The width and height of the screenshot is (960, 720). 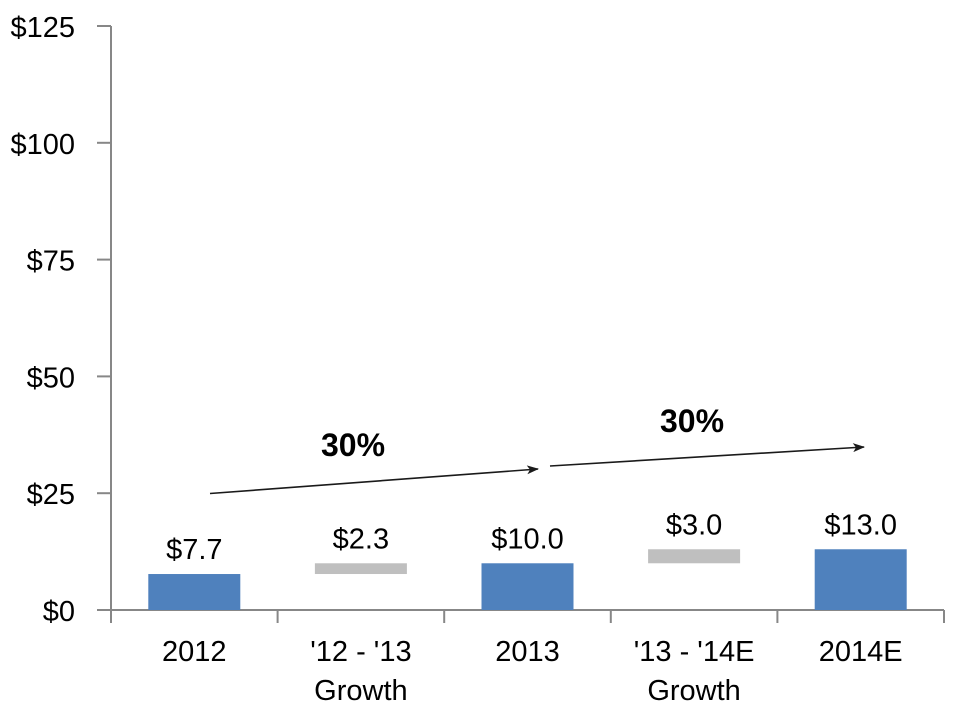 What do you see at coordinates (527, 586) in the screenshot?
I see `bar-2013` at bounding box center [527, 586].